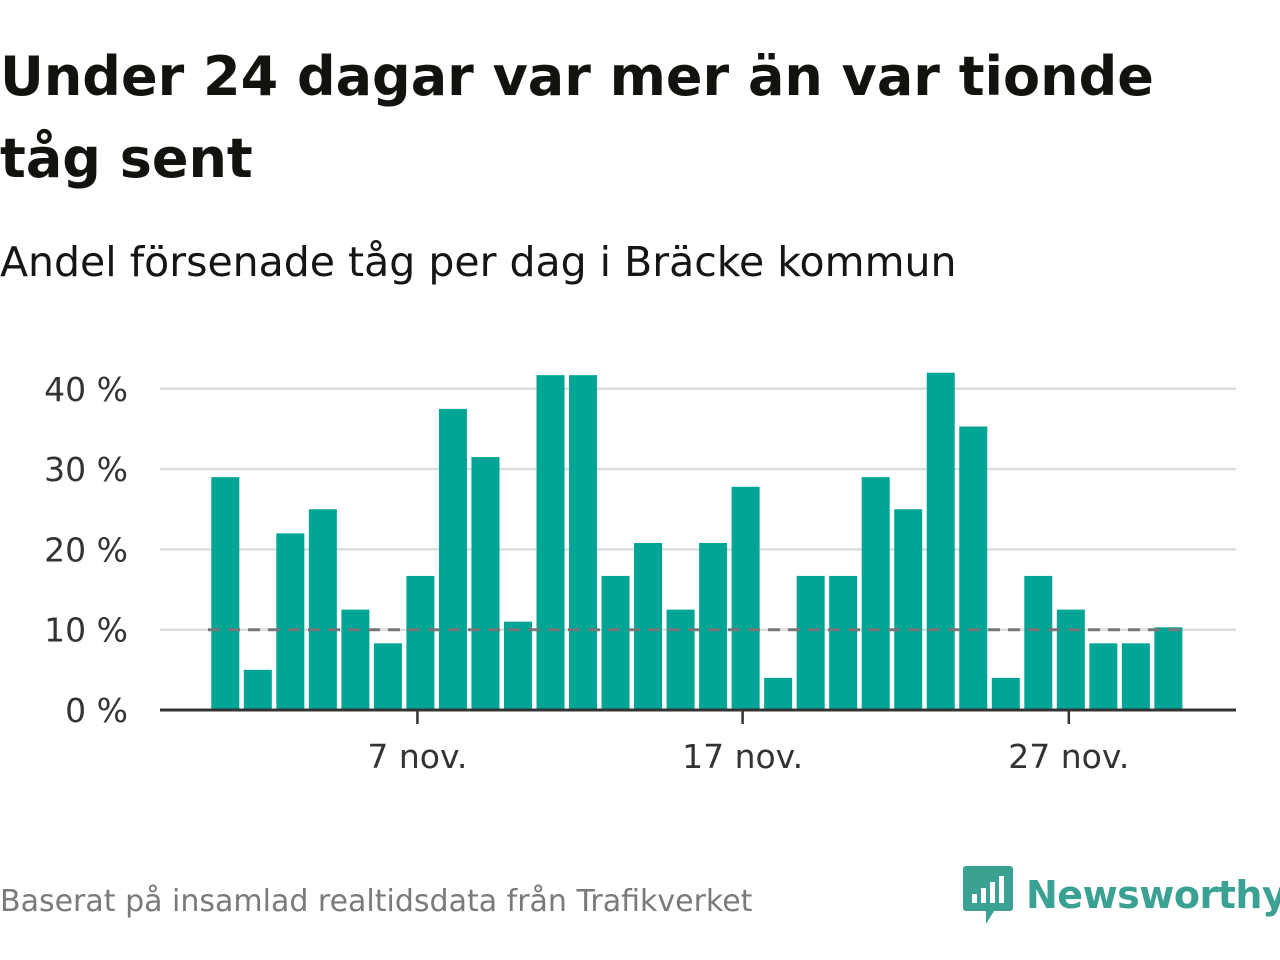 The width and height of the screenshot is (1280, 960). What do you see at coordinates (86, 469) in the screenshot?
I see `y-tick-label: 30 %` at bounding box center [86, 469].